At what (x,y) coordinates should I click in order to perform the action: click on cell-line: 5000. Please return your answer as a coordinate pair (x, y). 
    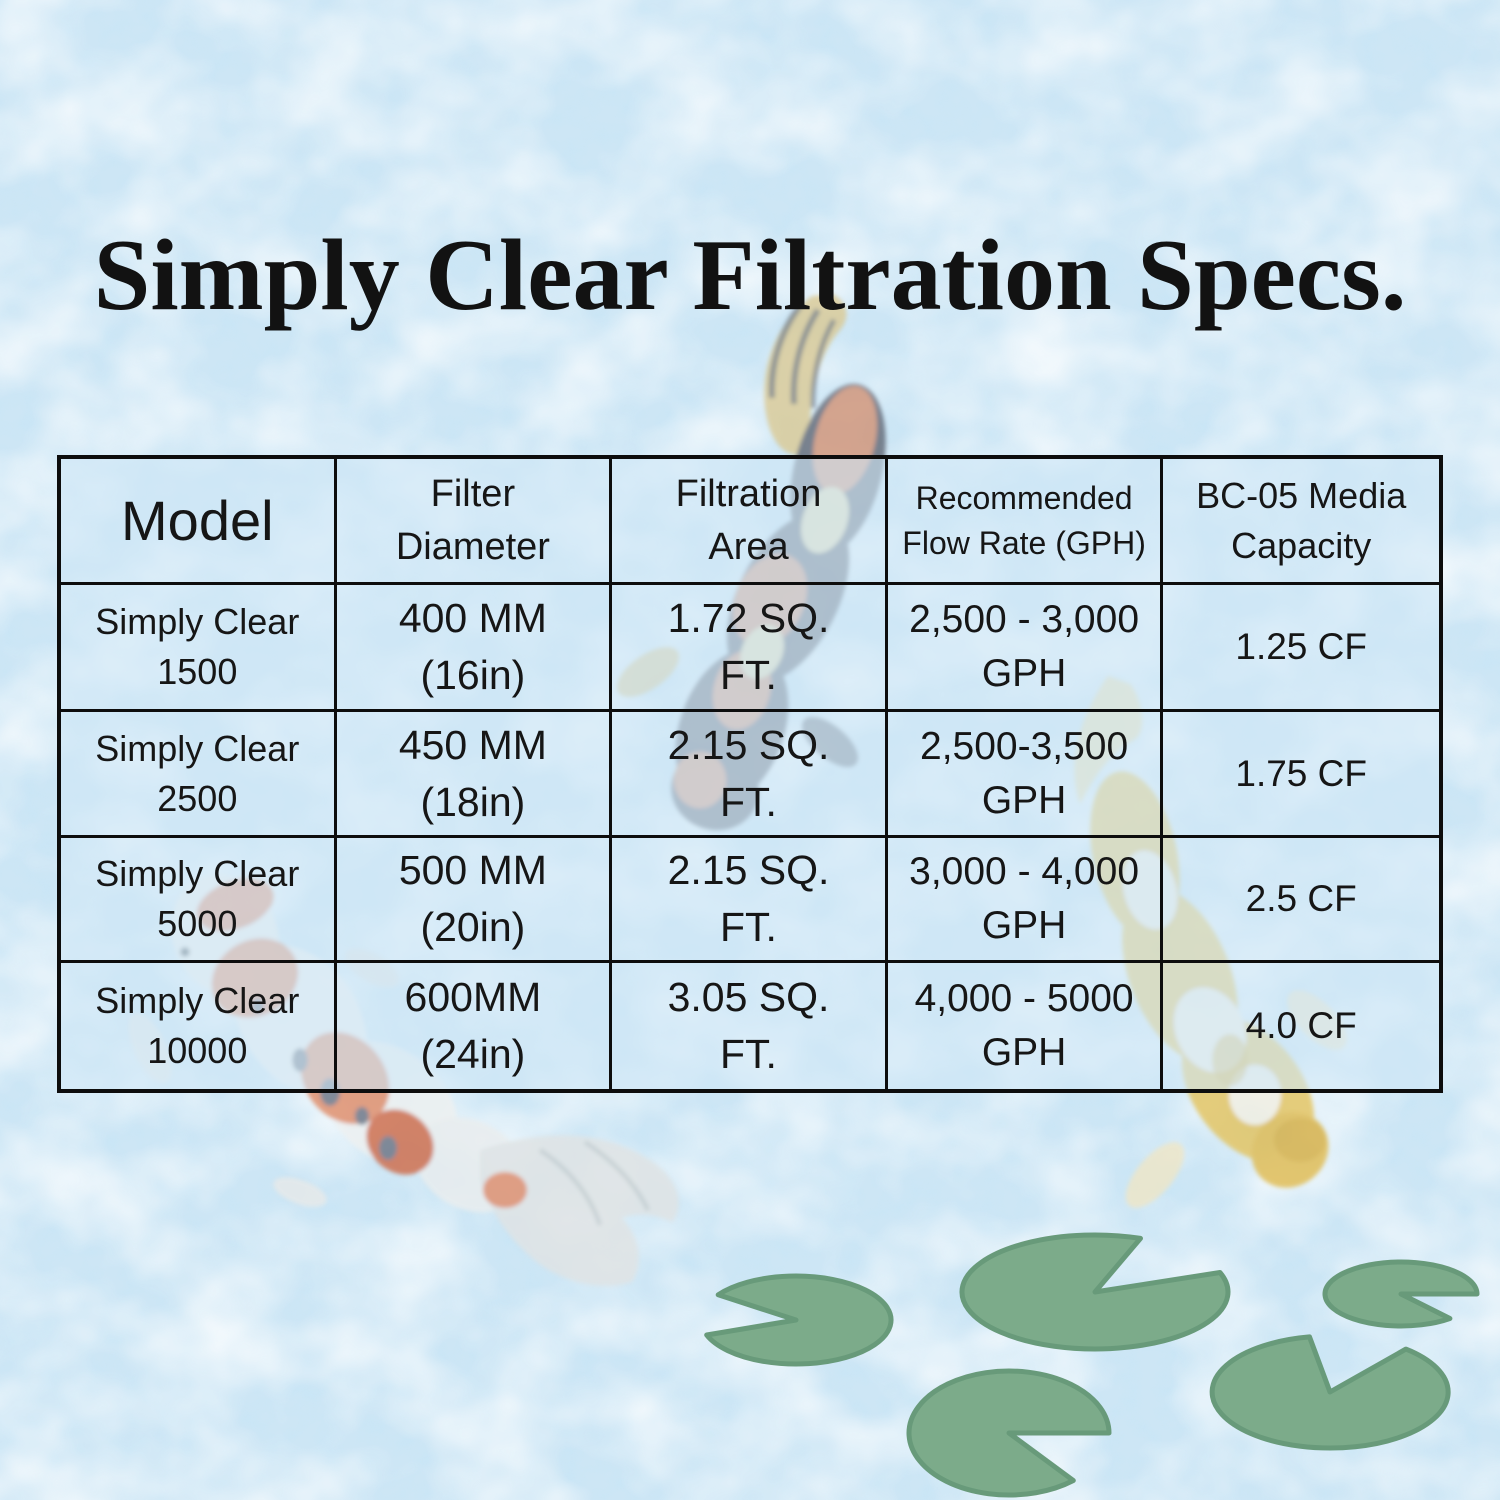
    Looking at the image, I should click on (197, 923).